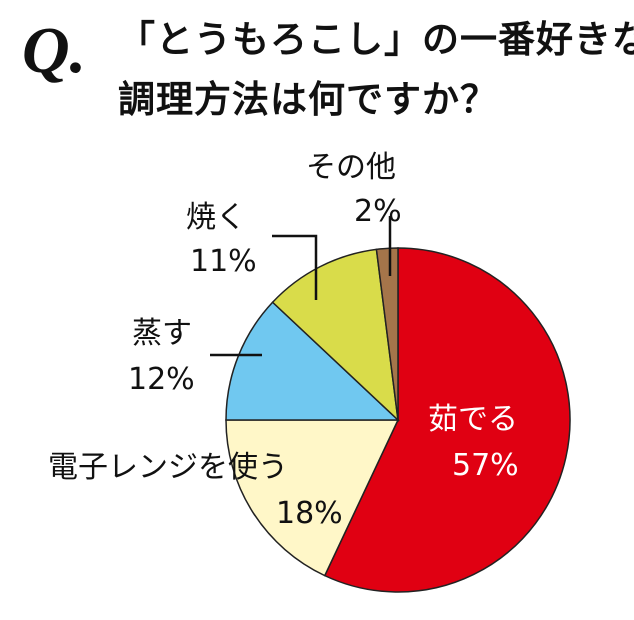  What do you see at coordinates (485, 465) in the screenshot?
I see `slice-pct-yuderu: 57%` at bounding box center [485, 465].